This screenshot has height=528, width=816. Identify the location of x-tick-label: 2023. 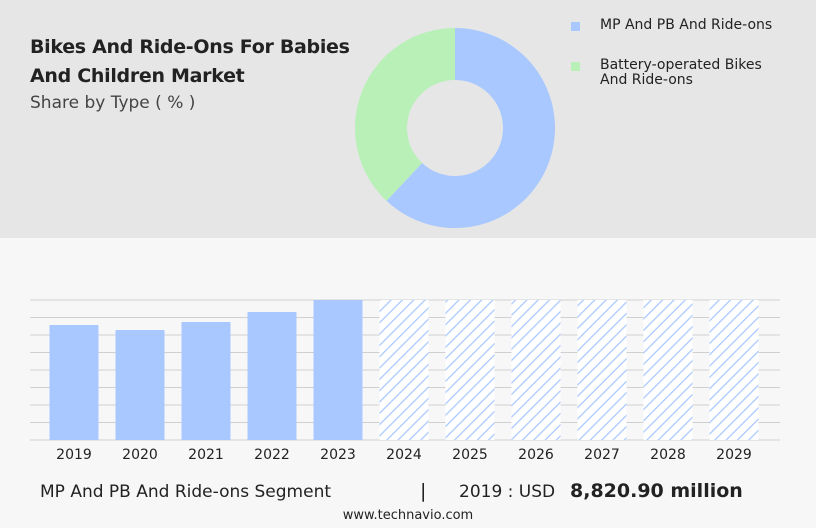
(338, 455).